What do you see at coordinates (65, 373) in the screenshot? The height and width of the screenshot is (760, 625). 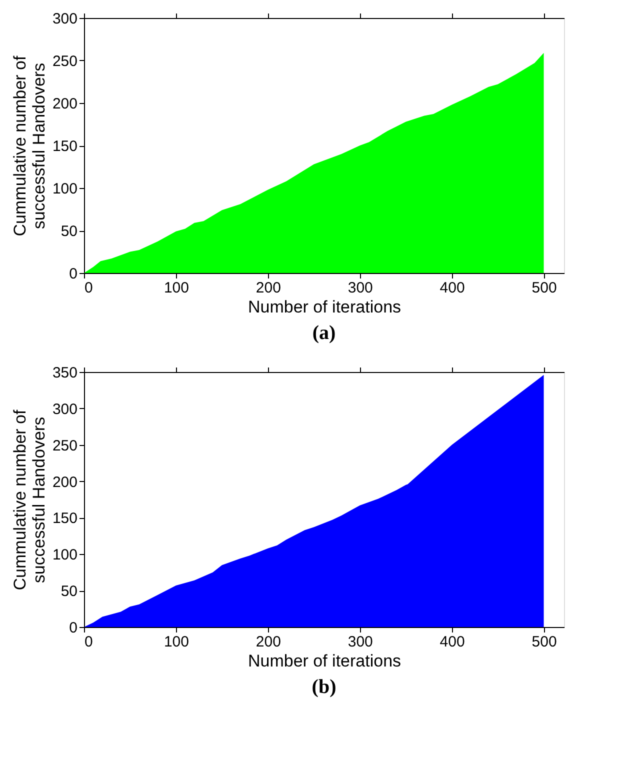 I see `y-tick-label: 350` at bounding box center [65, 373].